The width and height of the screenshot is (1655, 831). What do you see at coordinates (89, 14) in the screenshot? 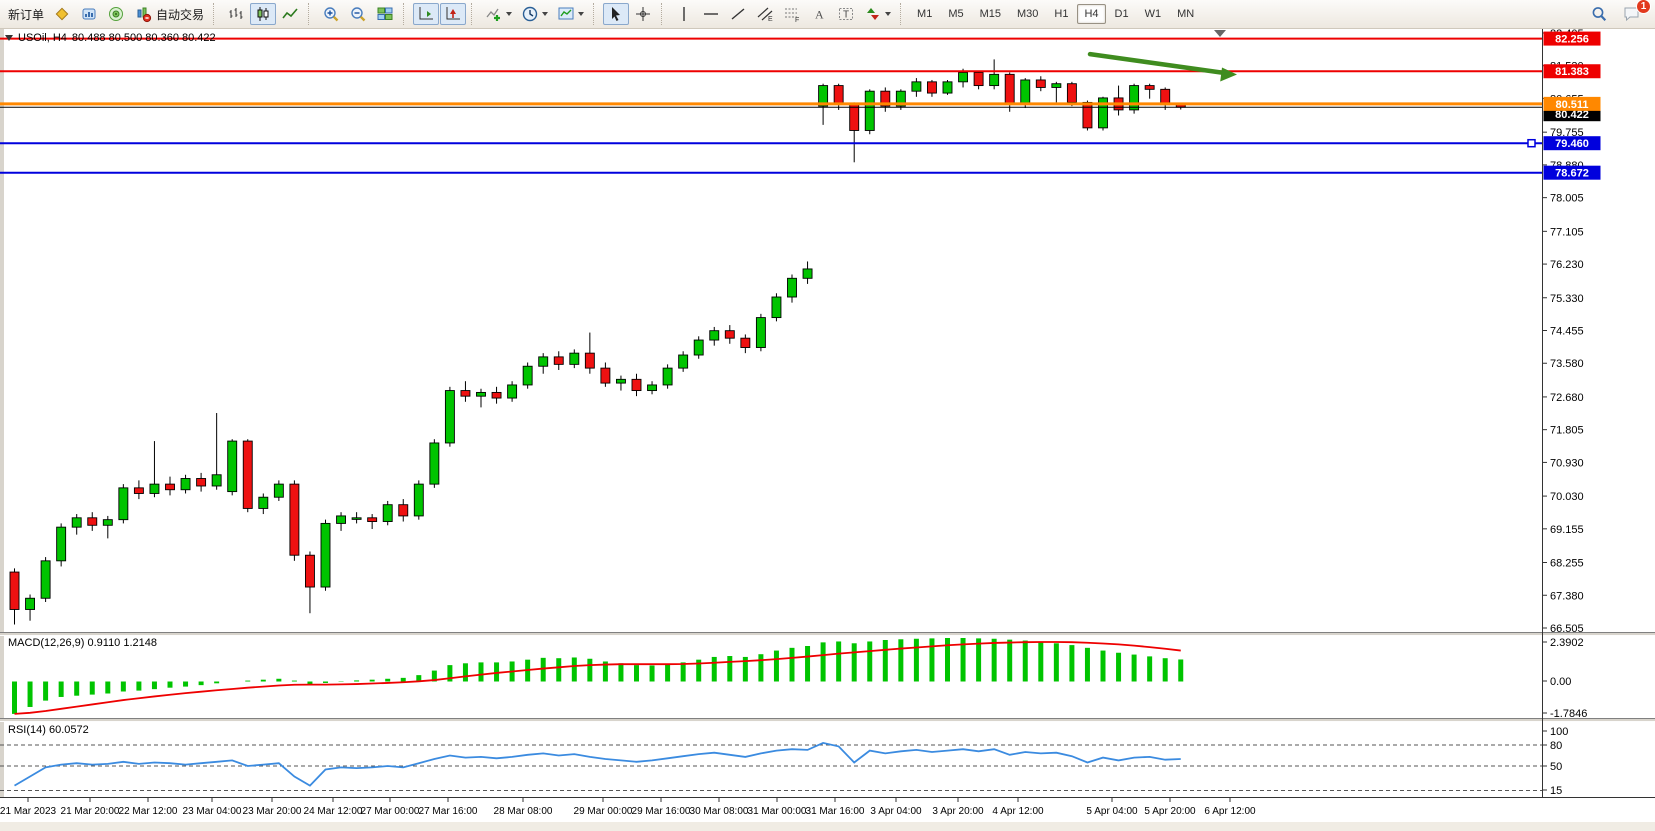
I see `charts-icon` at bounding box center [89, 14].